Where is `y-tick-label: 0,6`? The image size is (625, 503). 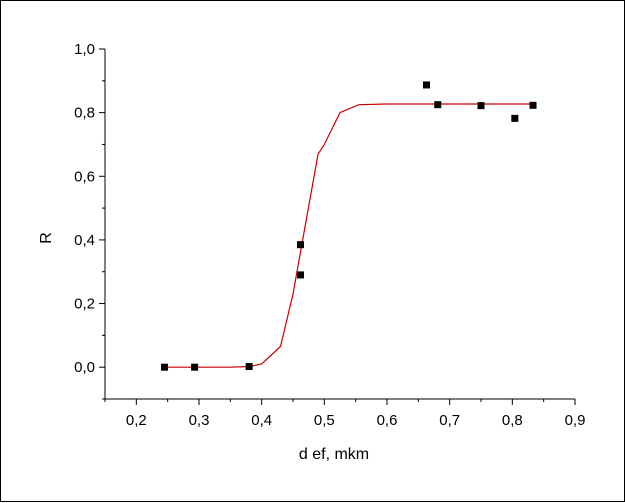
y-tick-label: 0,6 is located at coordinates (84, 176).